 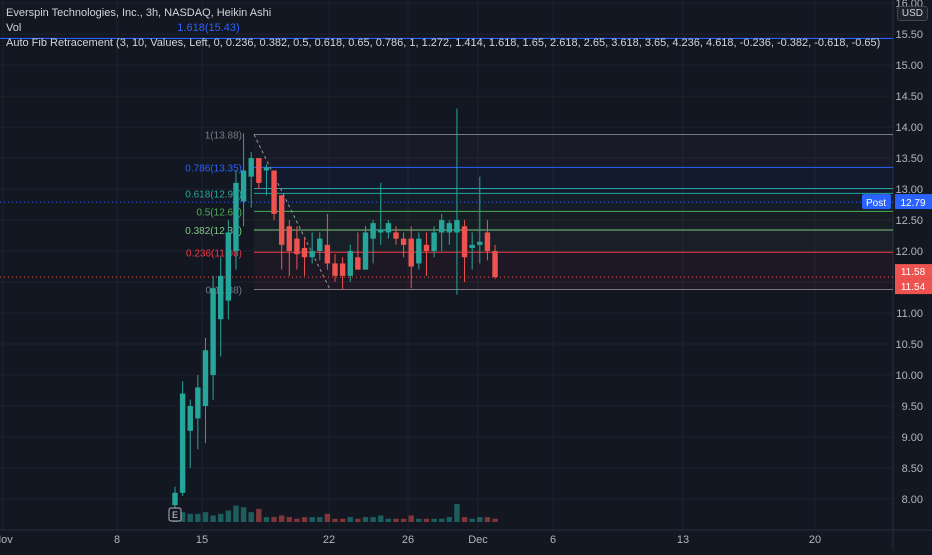 What do you see at coordinates (117, 540) in the screenshot?
I see `x-tick-label: 8` at bounding box center [117, 540].